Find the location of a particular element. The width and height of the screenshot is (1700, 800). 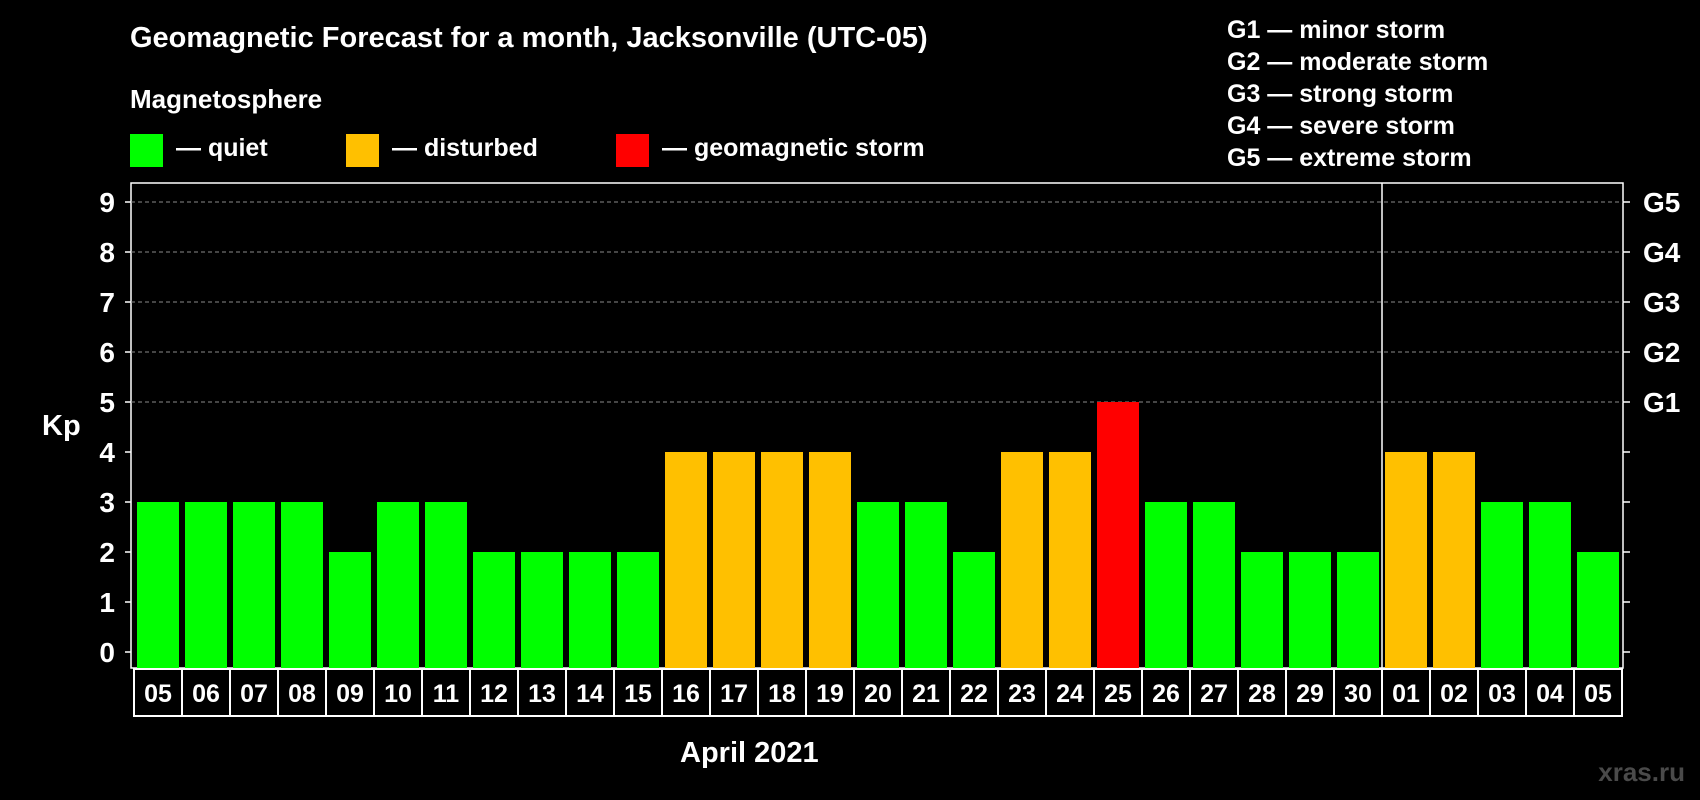

legend-swatch-disturbed is located at coordinates (362, 150).